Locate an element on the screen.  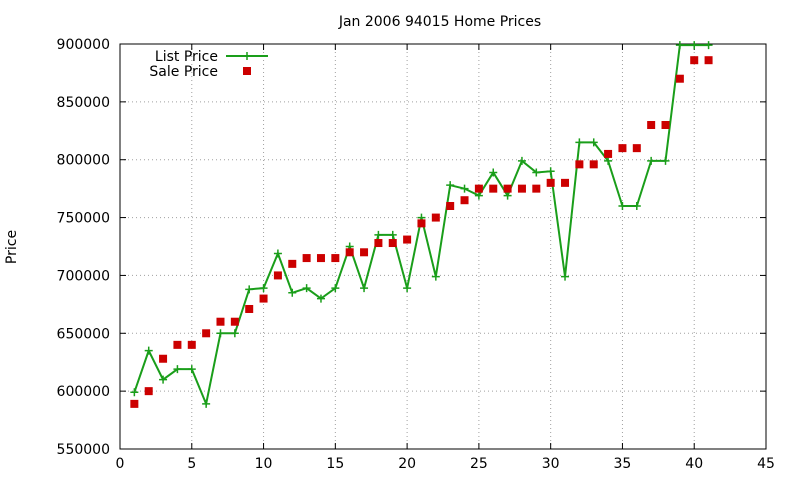
y-tick-label: 900000 is located at coordinates (83, 45).